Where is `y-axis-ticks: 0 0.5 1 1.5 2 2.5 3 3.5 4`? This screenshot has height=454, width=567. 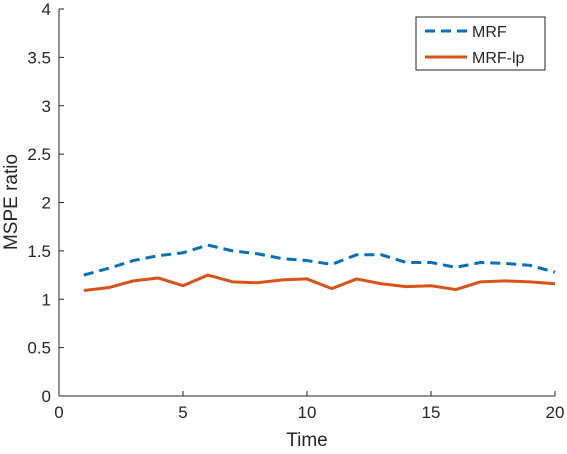
y-axis-ticks: 0 0.5 1 1.5 2 2.5 3 3.5 4 is located at coordinates (45, 203).